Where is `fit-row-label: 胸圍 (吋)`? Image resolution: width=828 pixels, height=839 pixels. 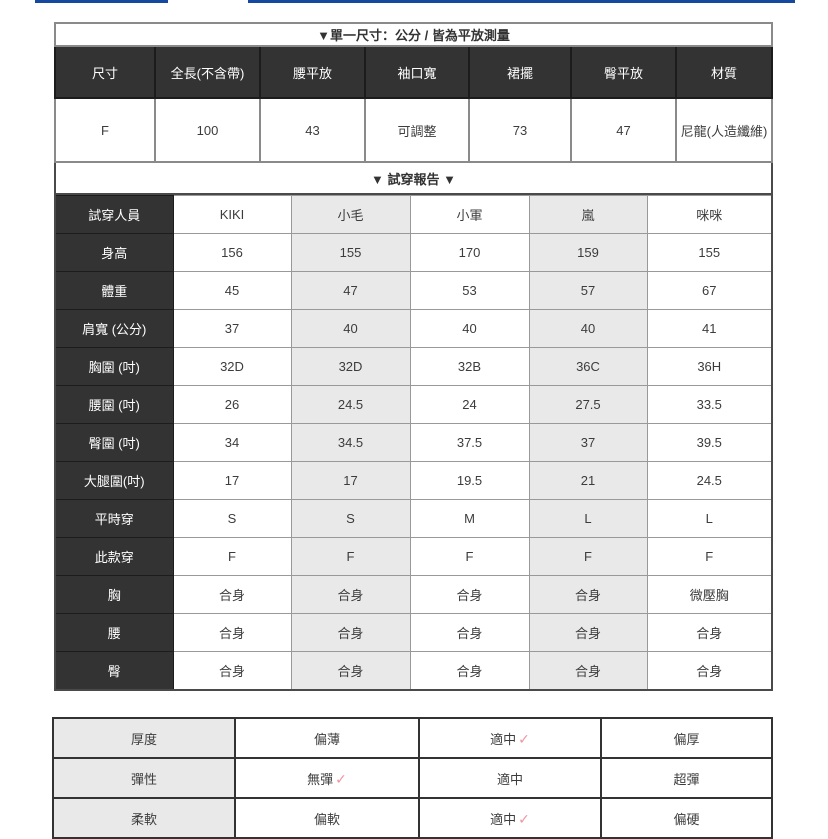 fit-row-label: 胸圍 (吋) is located at coordinates (114, 366).